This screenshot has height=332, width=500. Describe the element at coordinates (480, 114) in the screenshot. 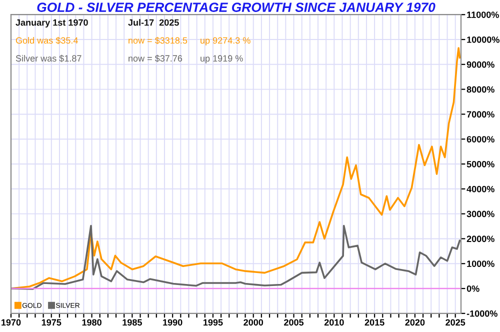

I see `y-tick-label: 7000%` at that location.